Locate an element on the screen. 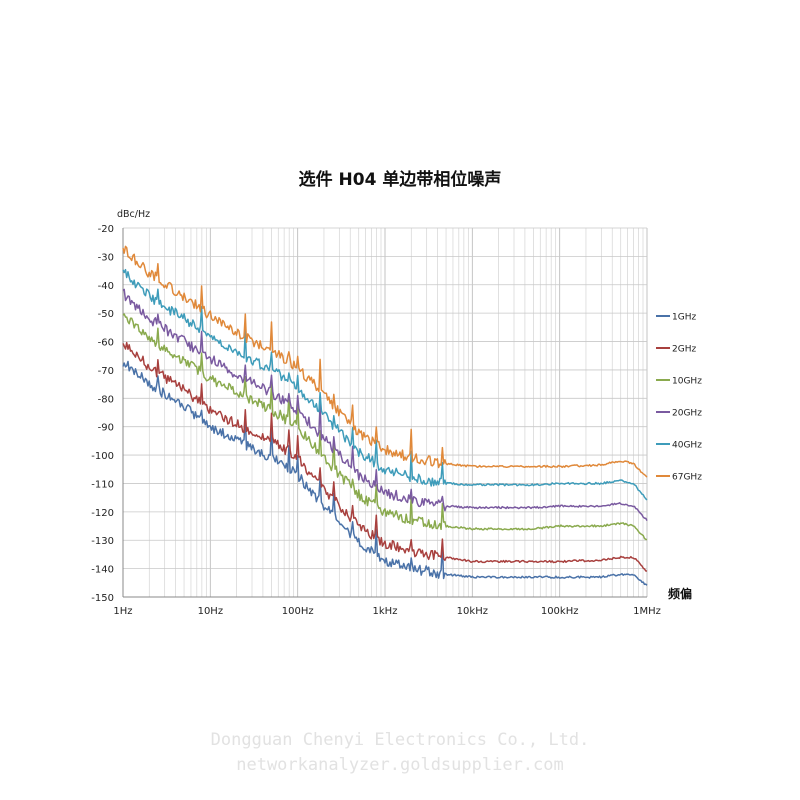 This screenshot has width=800, height=800. x-tick-label: 10kHz is located at coordinates (472, 611).